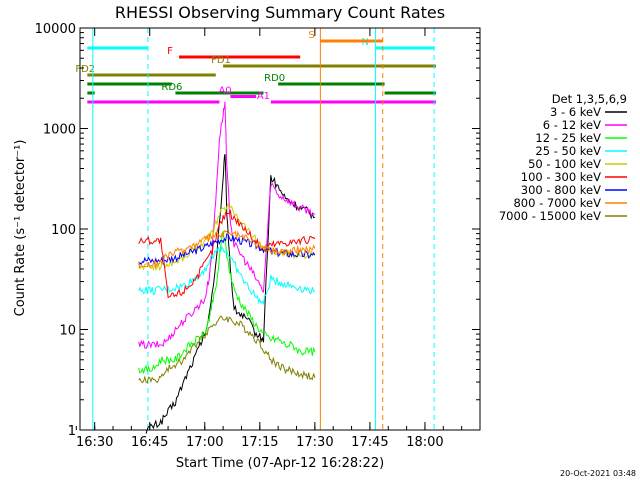  Describe the element at coordinates (204, 442) in the screenshot. I see `x-tick-label: 17:00` at that location.